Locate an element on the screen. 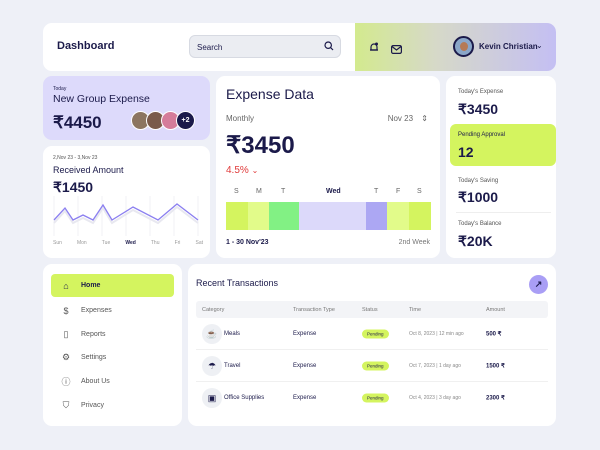 This screenshot has height=450, width=600. sidebar-item-privacy: ⛉ Privacy is located at coordinates (112, 405).